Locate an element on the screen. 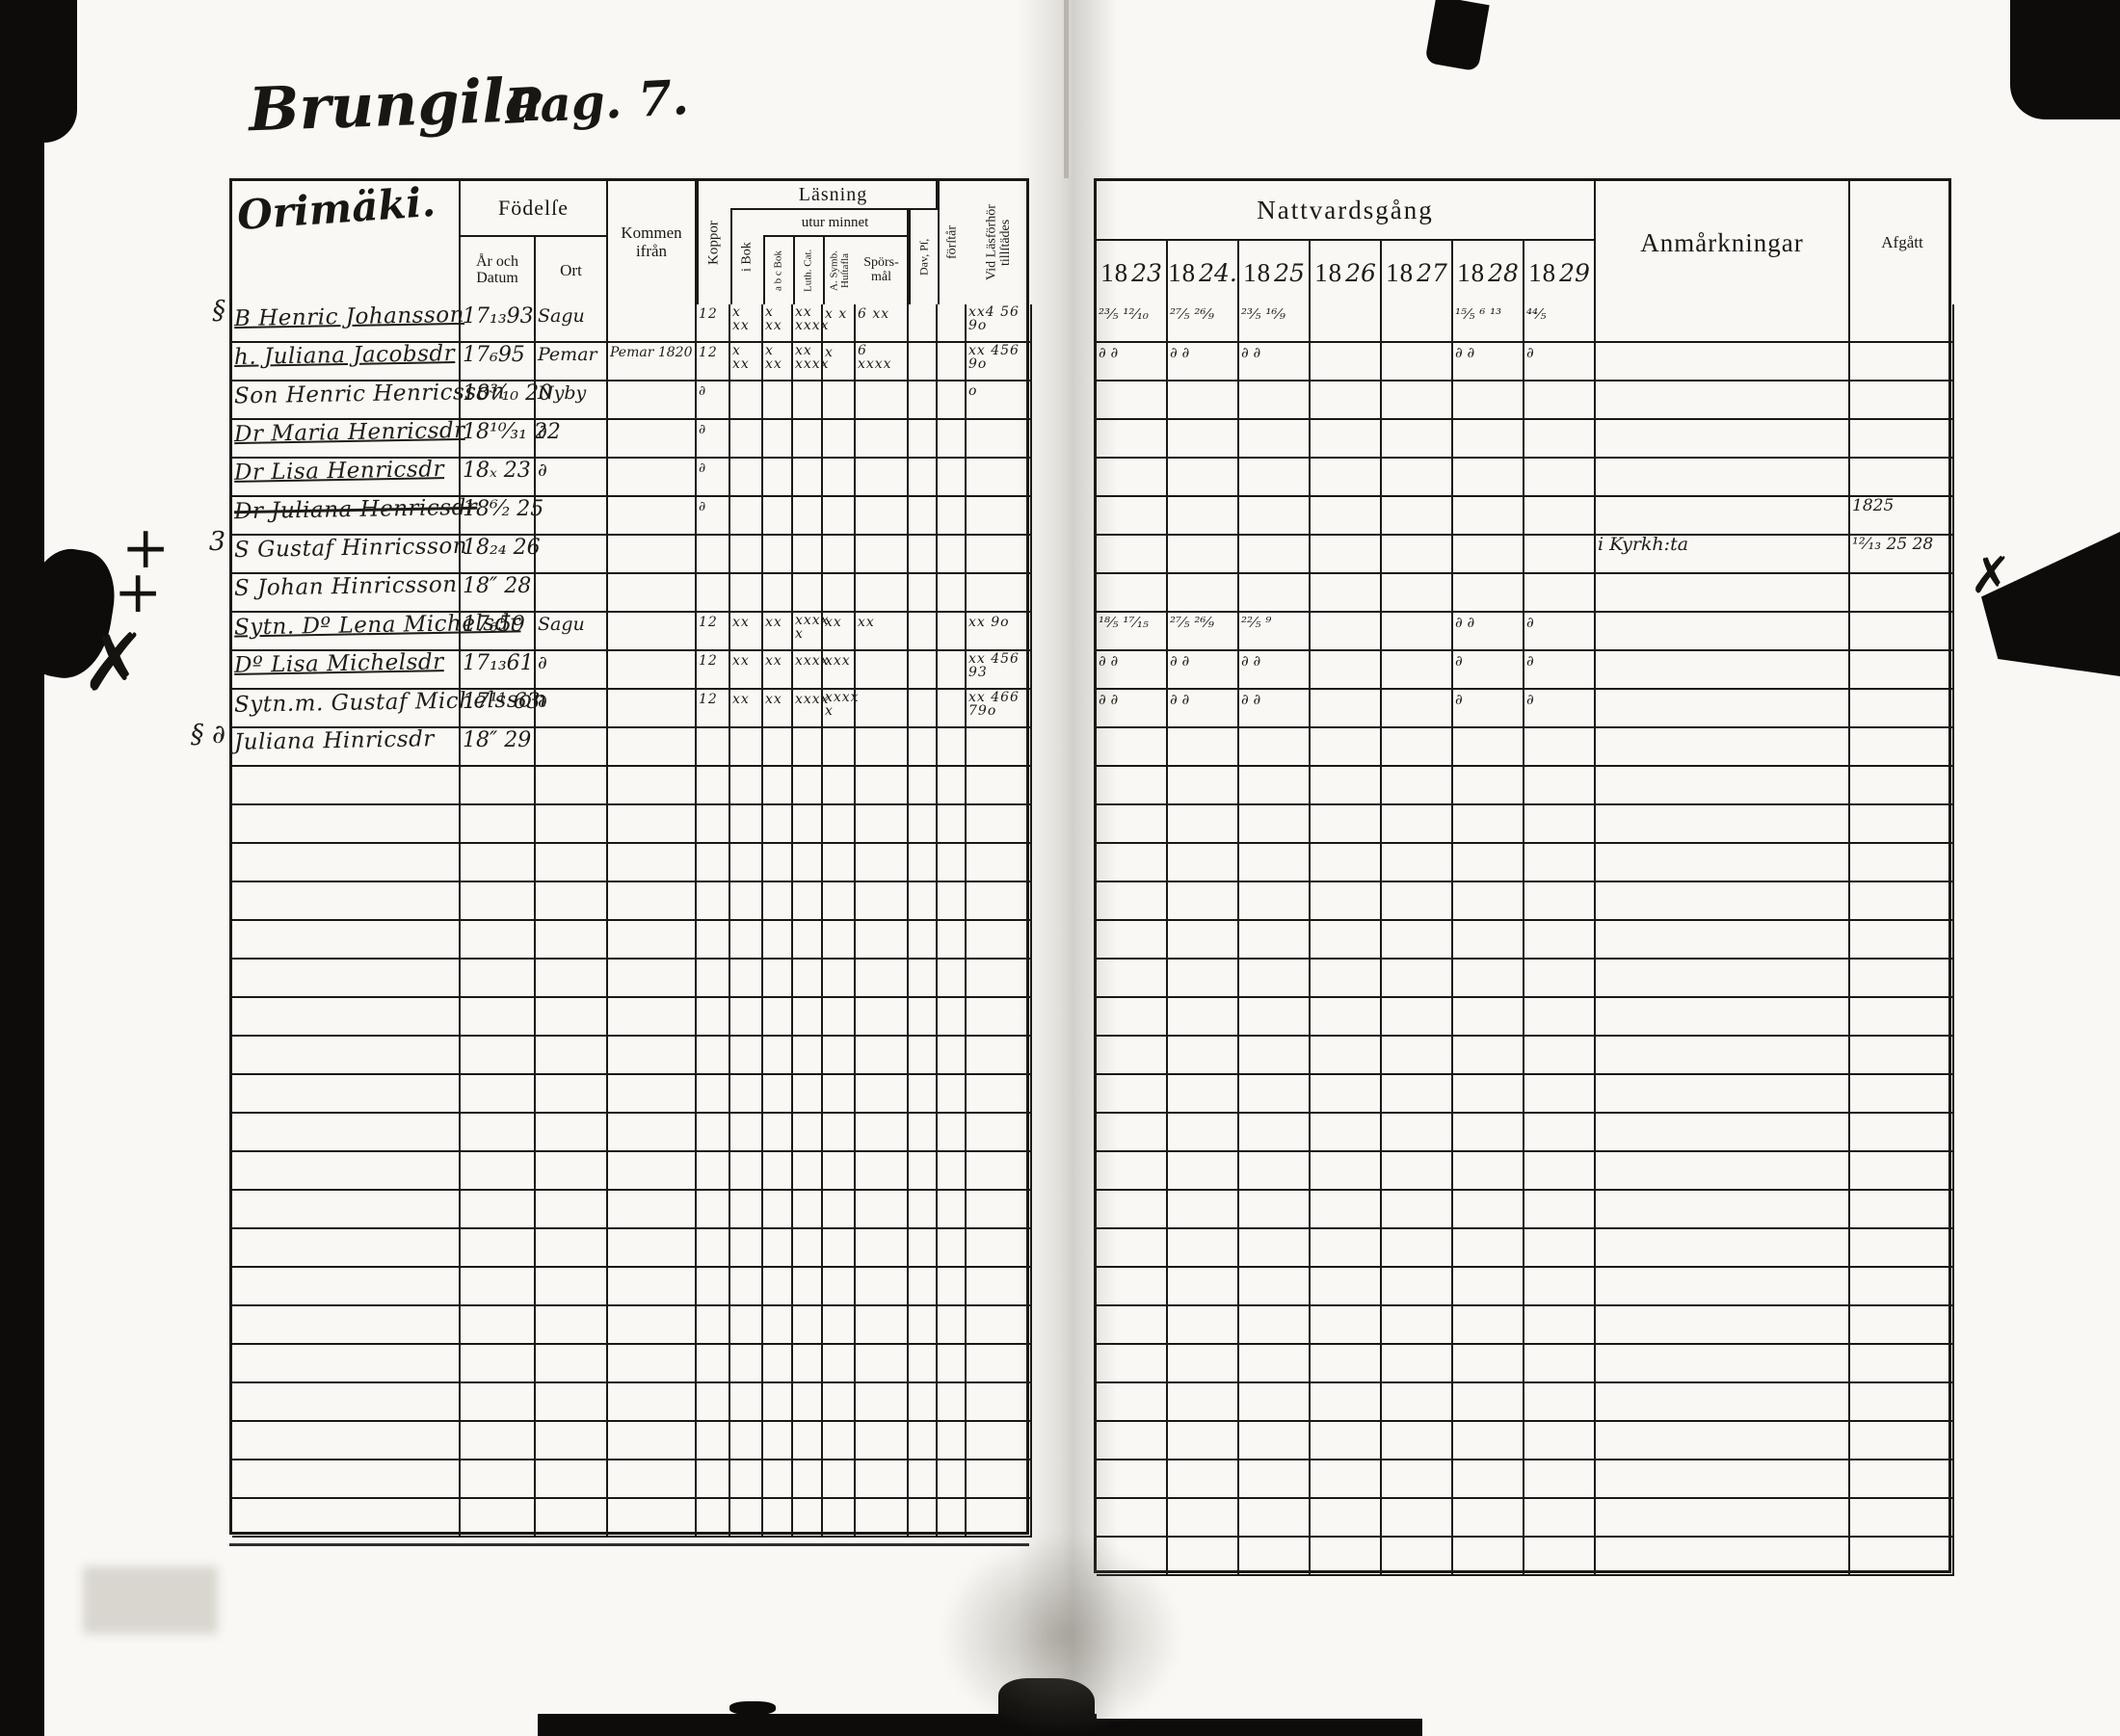 This screenshot has width=2120, height=1736. header-nattvardsgang: Nattvardsgång is located at coordinates (1346, 211).